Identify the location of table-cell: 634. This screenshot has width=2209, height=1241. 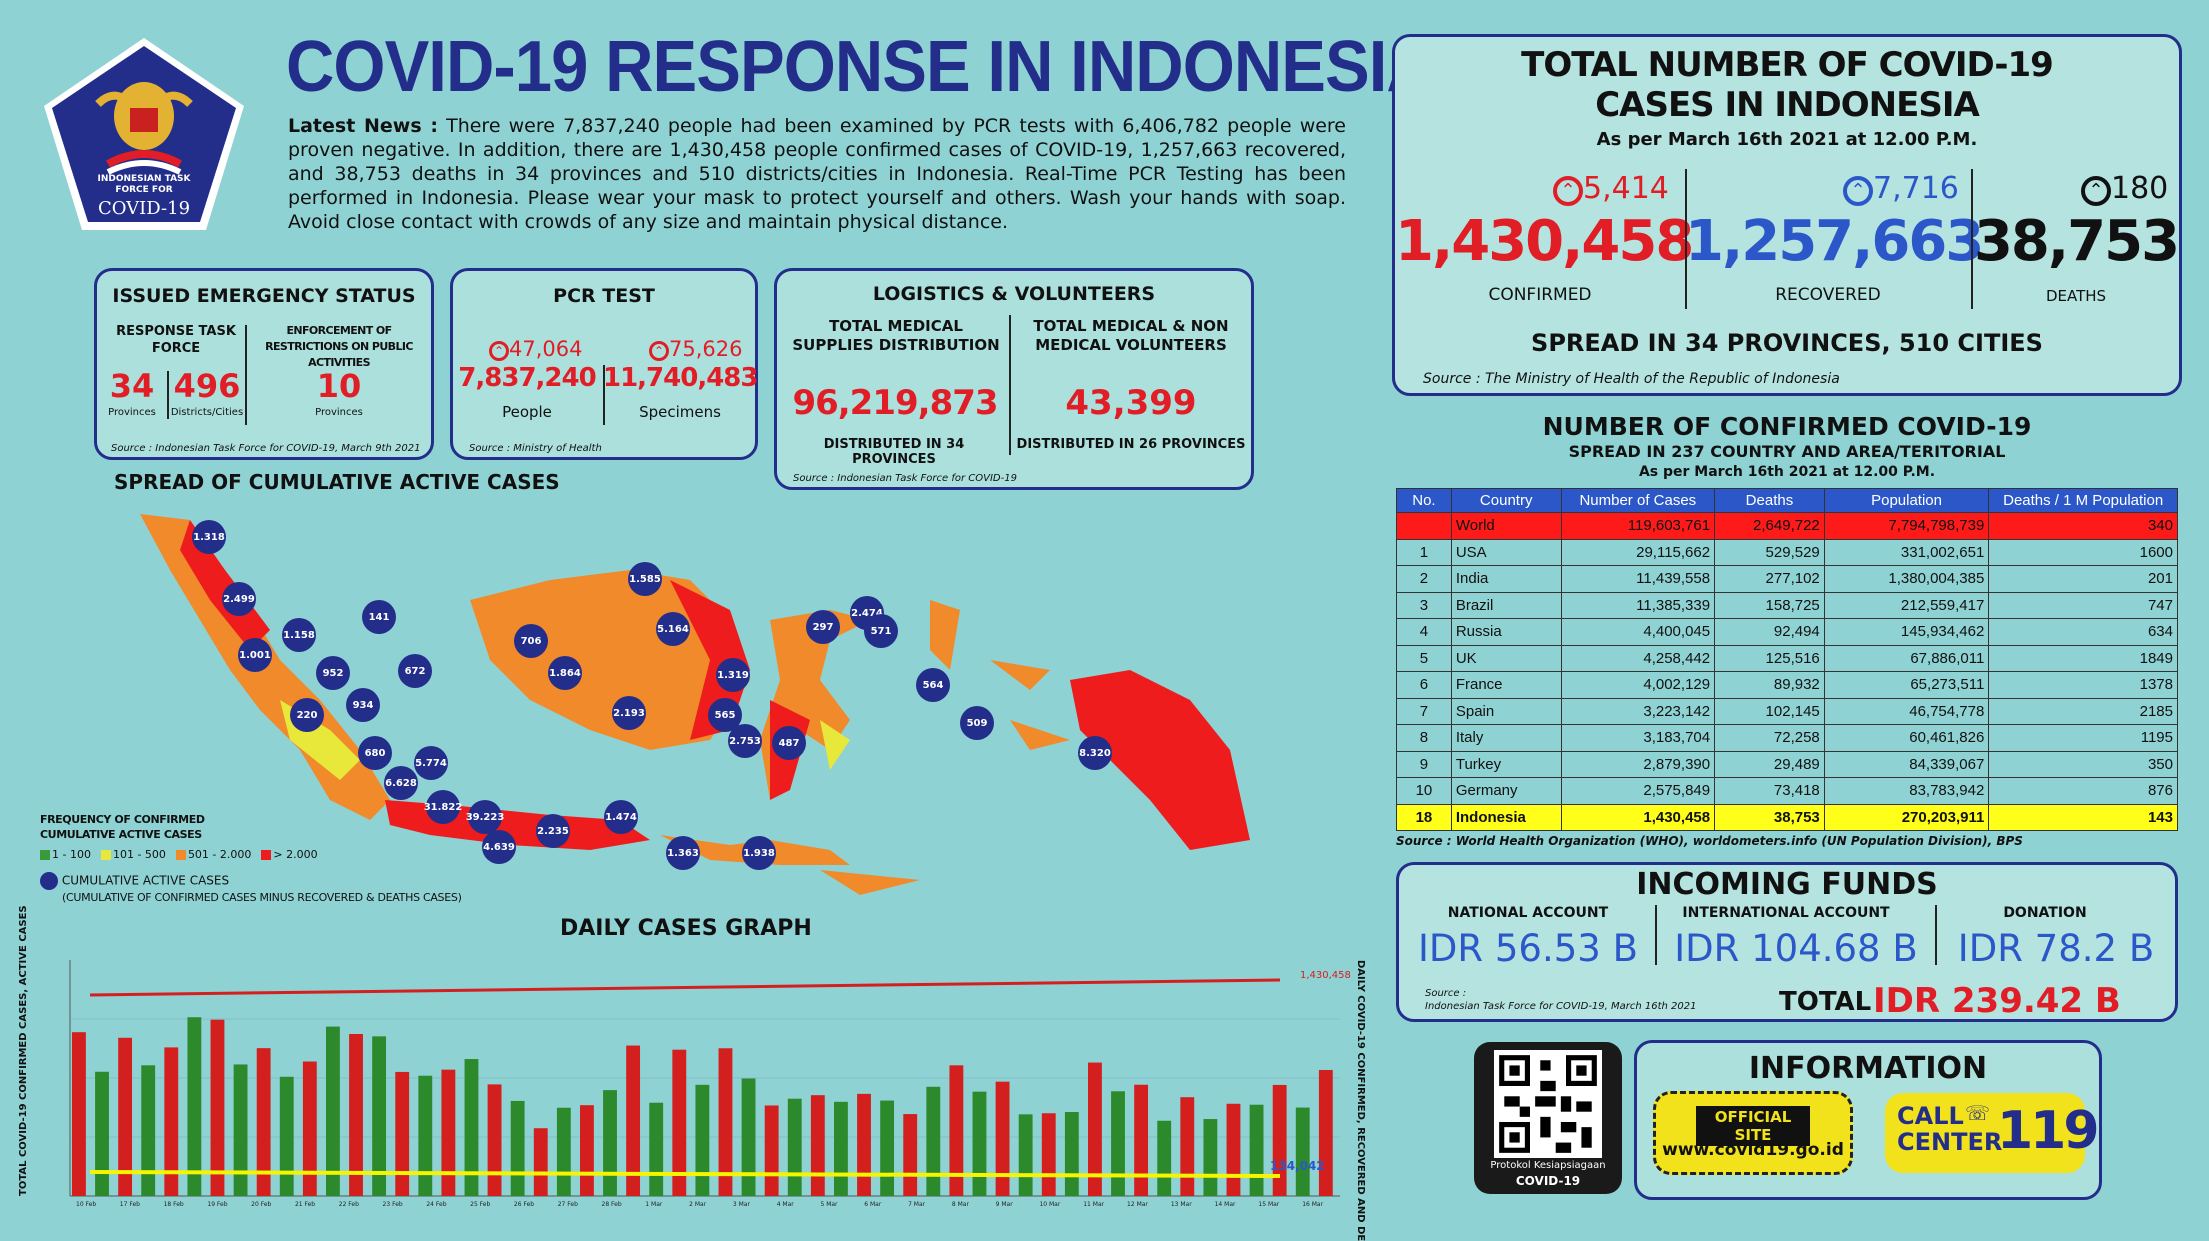
(2083, 632).